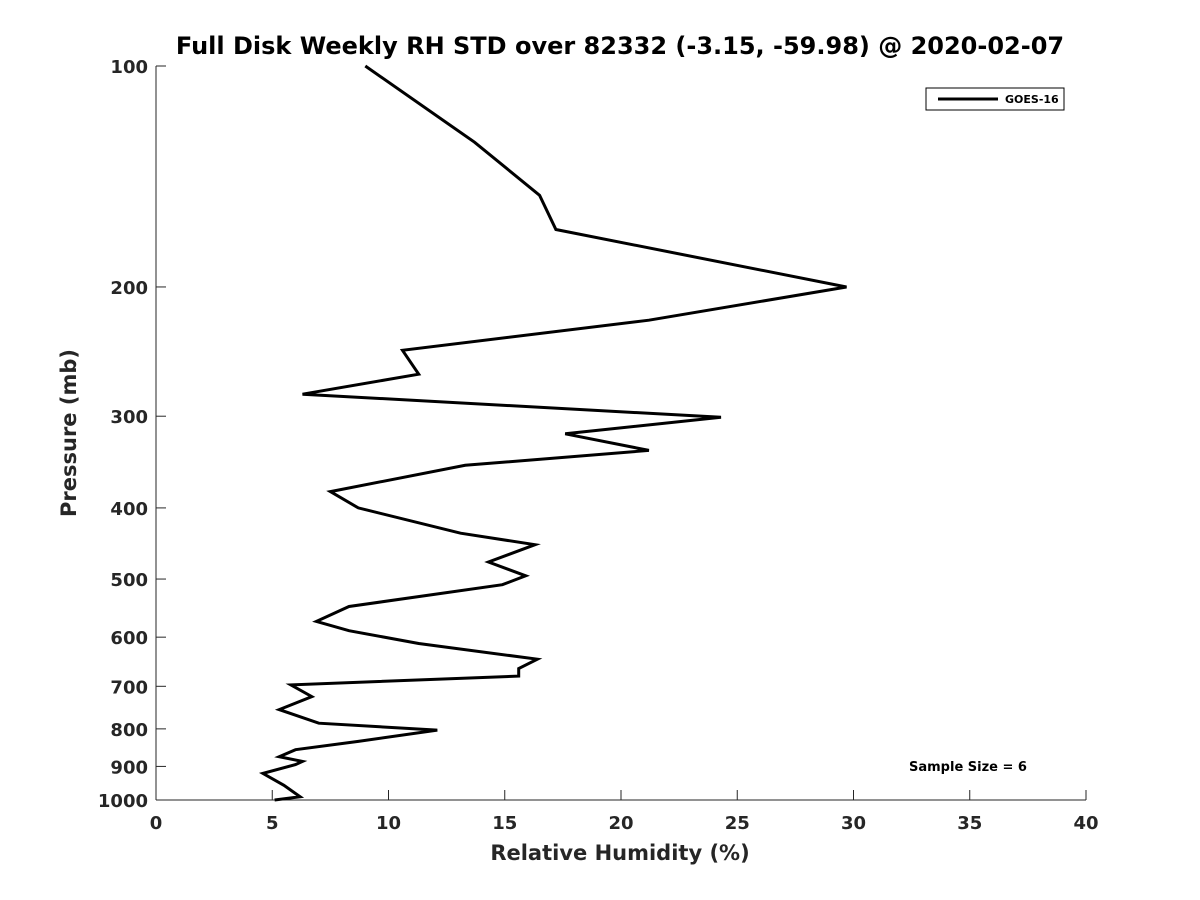  What do you see at coordinates (129, 638) in the screenshot?
I see `y-tick-label: 600` at bounding box center [129, 638].